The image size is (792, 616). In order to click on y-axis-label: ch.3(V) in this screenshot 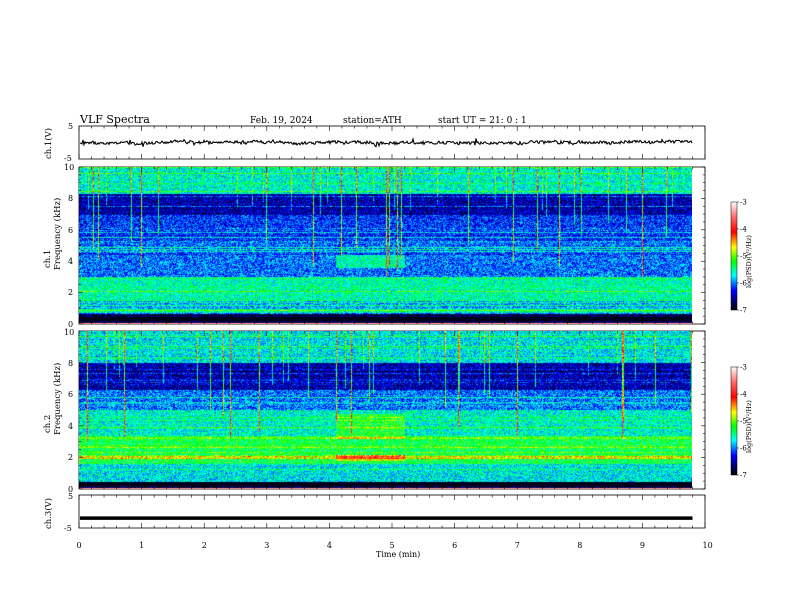, I will do `click(48, 513)`.